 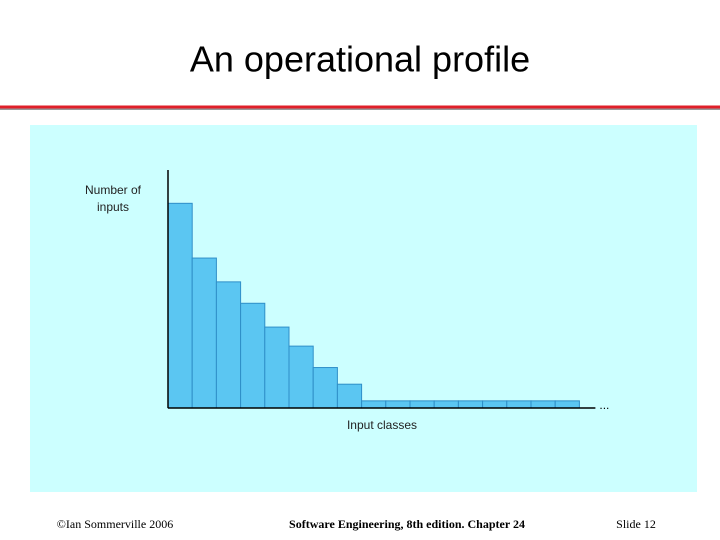 What do you see at coordinates (115, 524) in the screenshot?
I see `footer-left: ©Ian Sommerville 2006` at bounding box center [115, 524].